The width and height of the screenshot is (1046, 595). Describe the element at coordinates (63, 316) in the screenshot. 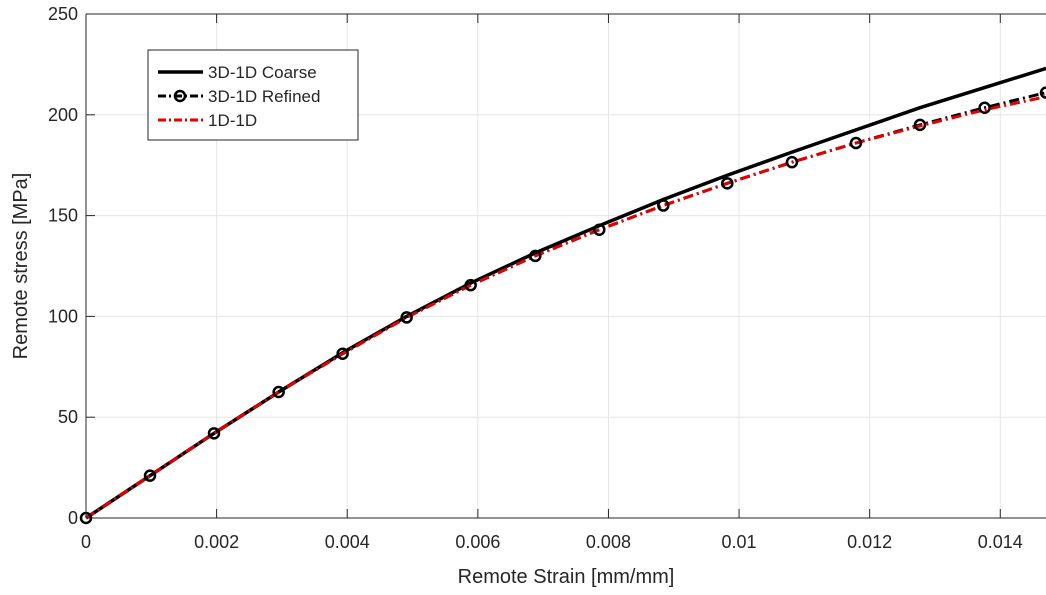

I see `y-tick-label: 100` at that location.